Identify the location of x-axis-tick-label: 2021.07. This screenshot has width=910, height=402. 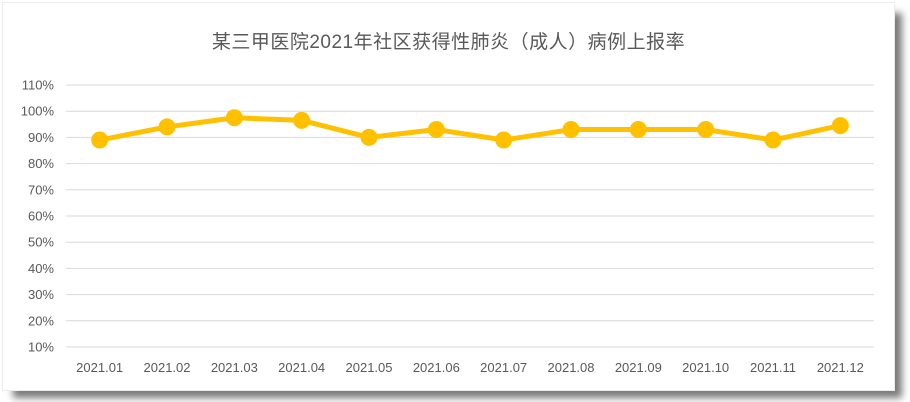
(503, 367).